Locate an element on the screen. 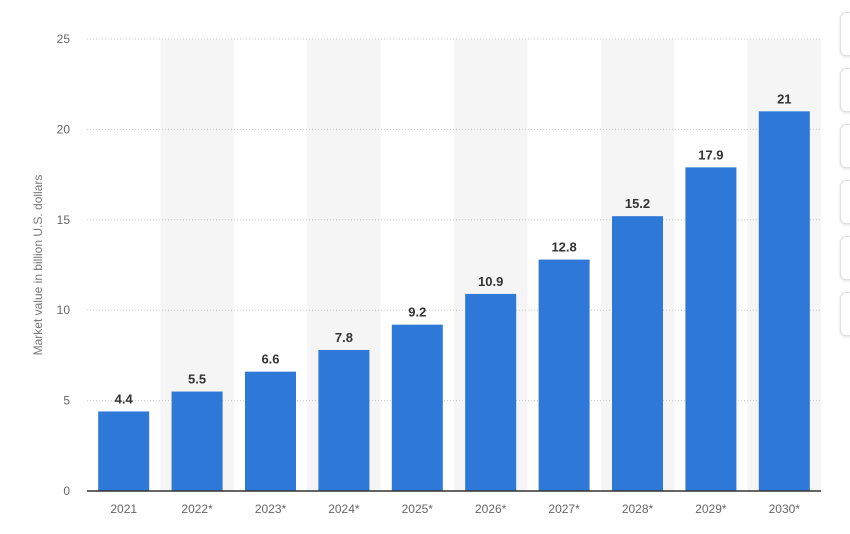  bar-value-label: 15.2 is located at coordinates (637, 203).